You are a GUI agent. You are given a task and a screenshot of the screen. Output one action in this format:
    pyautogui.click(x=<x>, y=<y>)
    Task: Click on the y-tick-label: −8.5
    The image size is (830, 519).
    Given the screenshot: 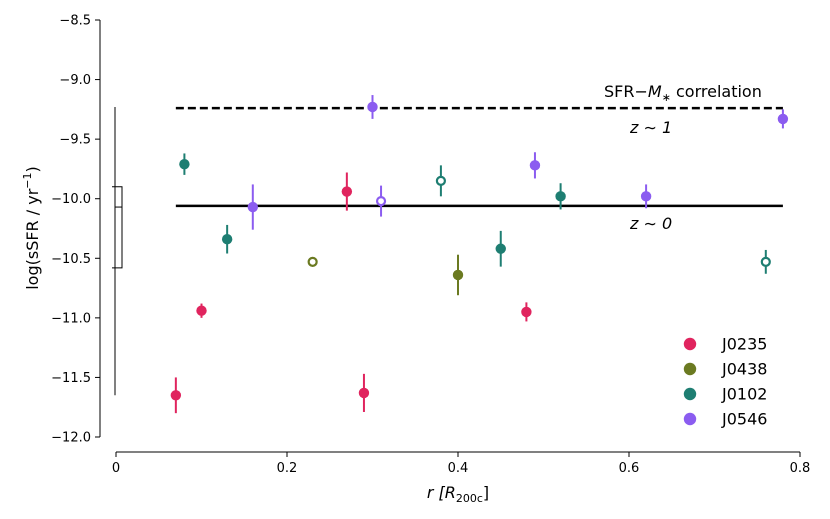 What is the action you would take?
    pyautogui.click(x=75, y=21)
    